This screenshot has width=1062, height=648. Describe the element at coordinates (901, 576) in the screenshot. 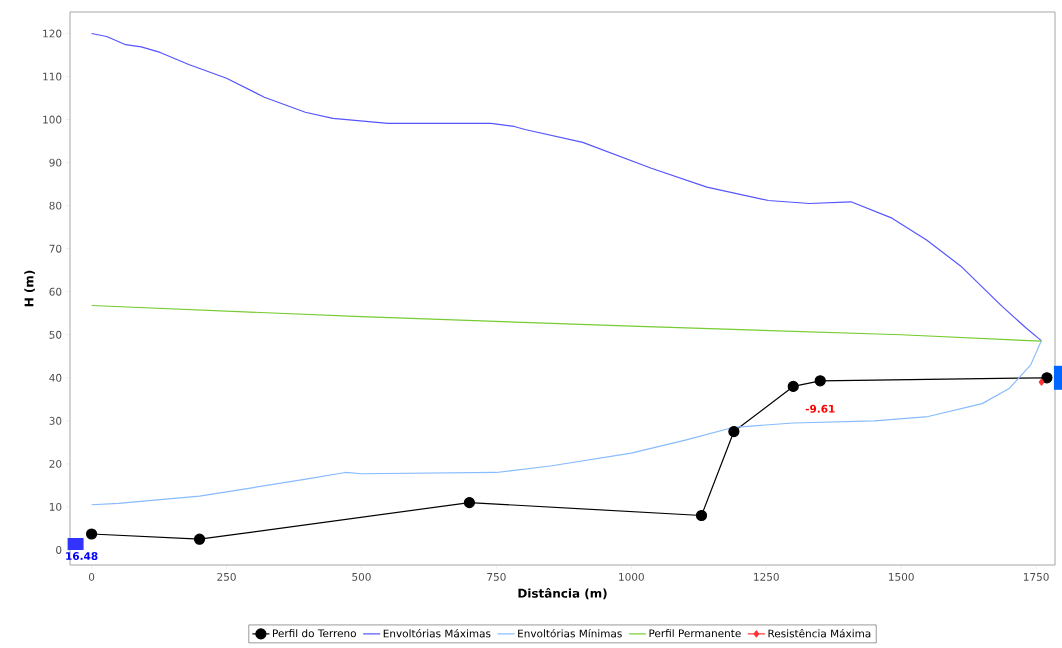

I see `x-tick-label: 1500` at that location.